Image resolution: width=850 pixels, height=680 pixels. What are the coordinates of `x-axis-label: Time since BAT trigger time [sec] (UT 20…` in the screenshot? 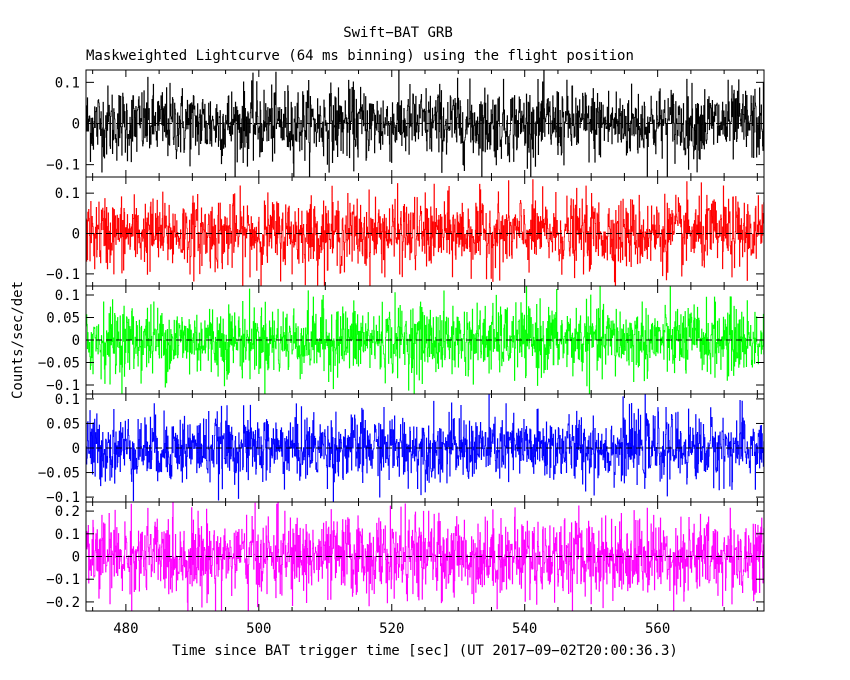 It's located at (425, 651).